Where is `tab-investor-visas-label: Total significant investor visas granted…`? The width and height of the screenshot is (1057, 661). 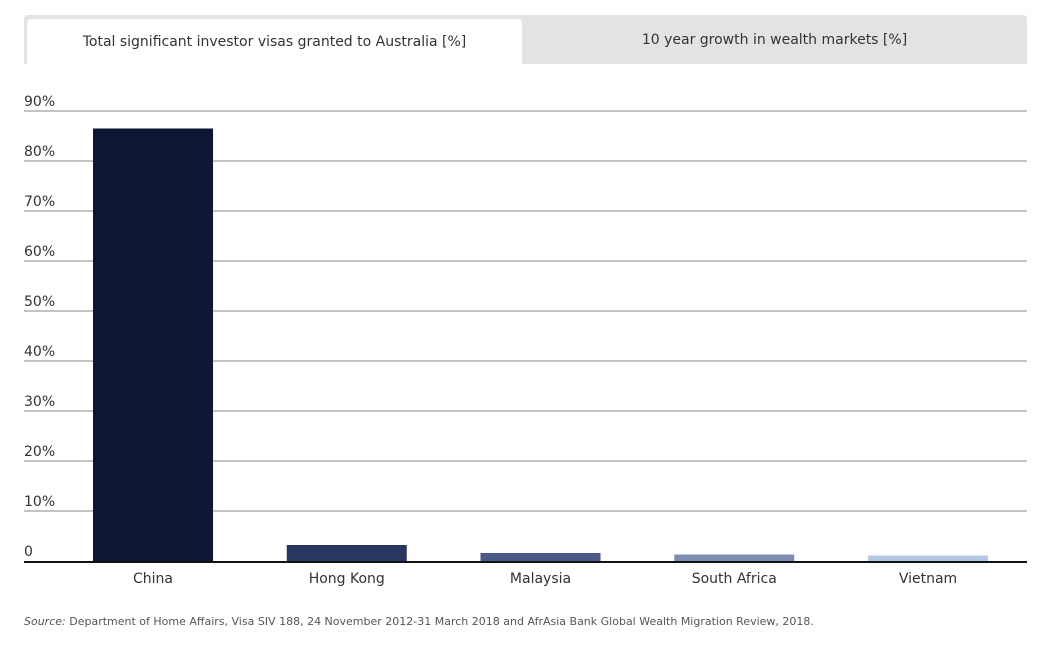
tab-investor-visas-label: Total significant investor visas granted… is located at coordinates (274, 41).